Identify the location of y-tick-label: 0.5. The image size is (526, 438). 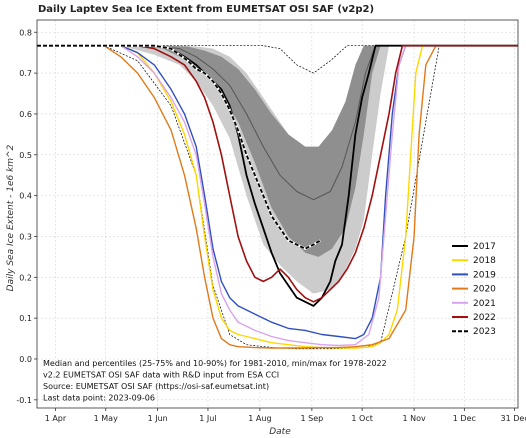
(25, 155).